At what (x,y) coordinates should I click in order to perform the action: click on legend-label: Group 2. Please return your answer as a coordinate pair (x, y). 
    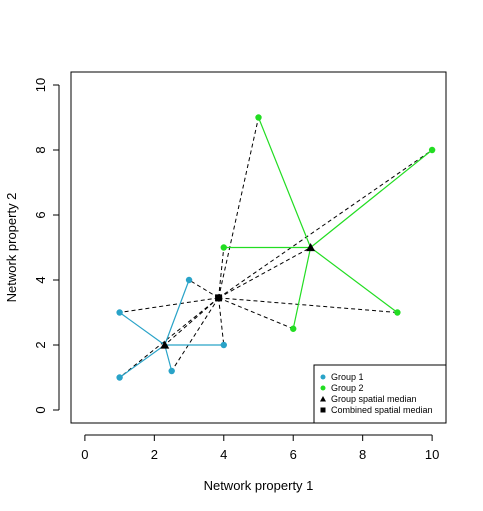
    Looking at the image, I should click on (347, 388).